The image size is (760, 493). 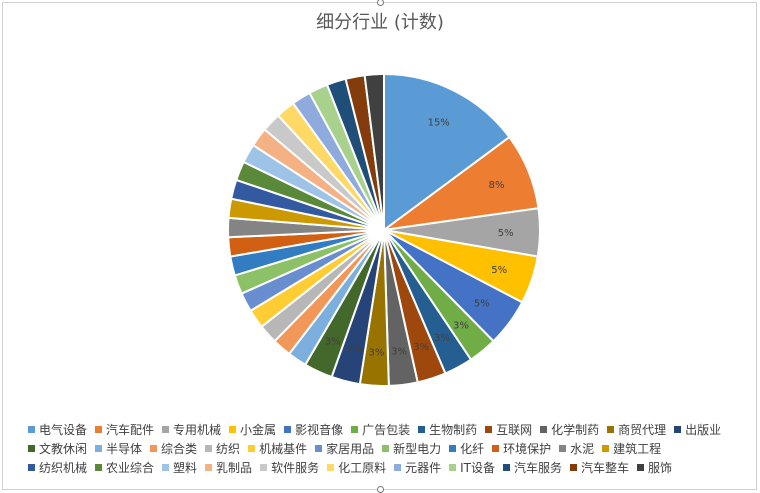 I want to click on legend-item: 塑料, so click(x=179, y=467).